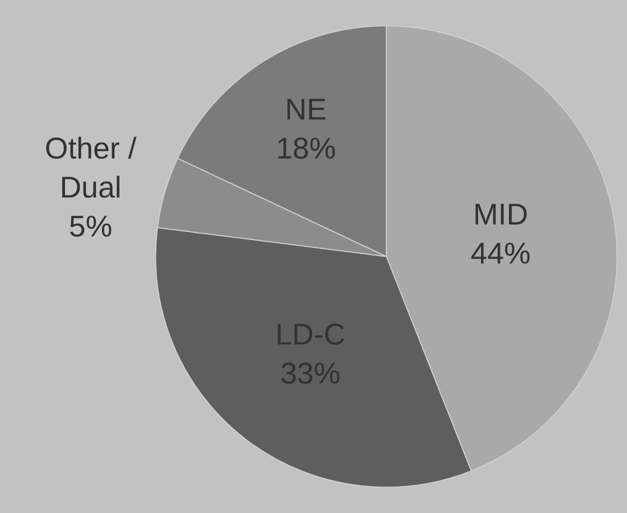 This screenshot has height=513, width=627. Describe the element at coordinates (91, 168) in the screenshot. I see `slice-label: Other / Dual` at that location.